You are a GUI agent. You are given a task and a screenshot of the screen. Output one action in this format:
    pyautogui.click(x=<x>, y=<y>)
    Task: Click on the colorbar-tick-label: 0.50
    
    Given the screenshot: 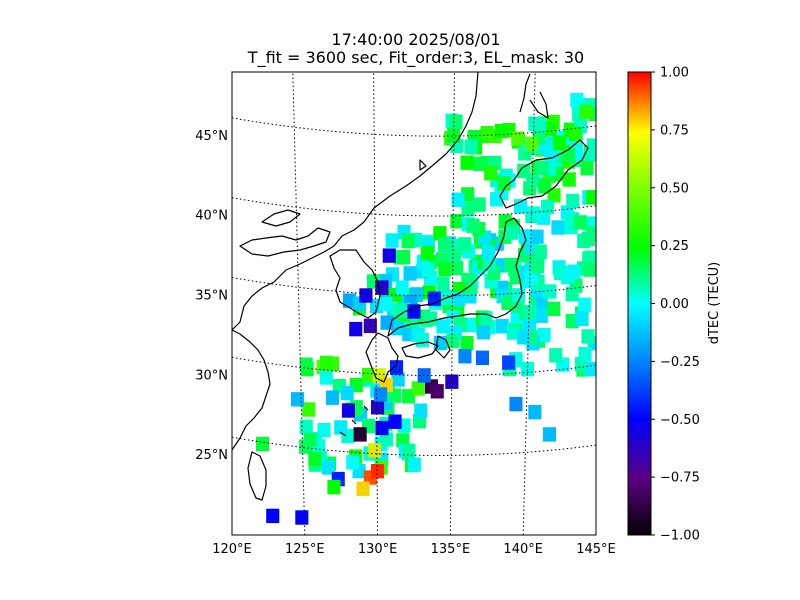 What is the action you would take?
    pyautogui.click(x=674, y=188)
    